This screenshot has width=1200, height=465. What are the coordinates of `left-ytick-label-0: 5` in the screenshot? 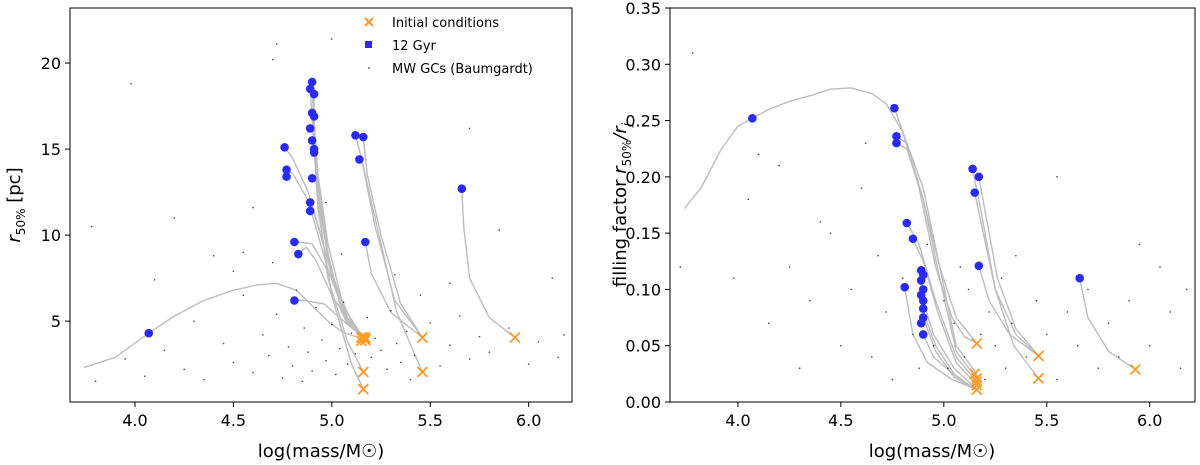 It's located at (56, 321).